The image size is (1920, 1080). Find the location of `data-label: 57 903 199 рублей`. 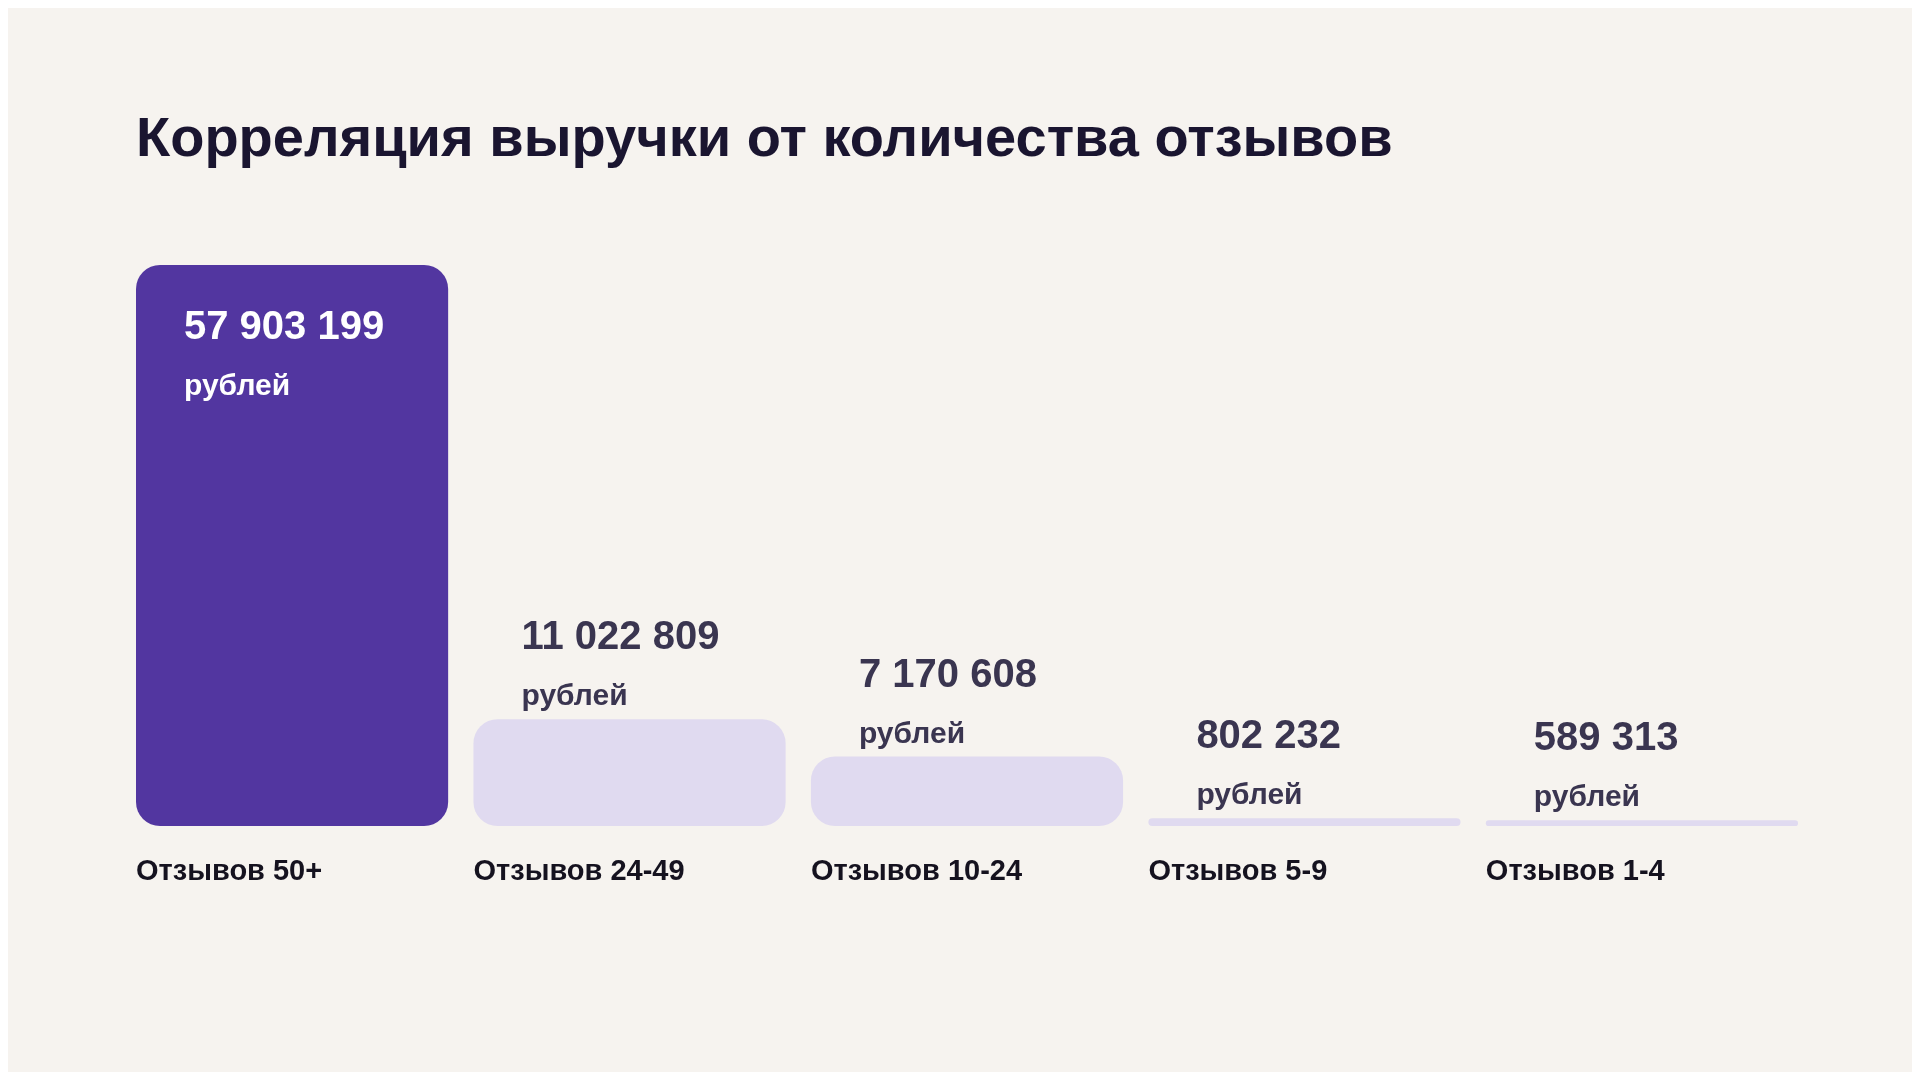

data-label: 57 903 199 рублей is located at coordinates (284, 352).